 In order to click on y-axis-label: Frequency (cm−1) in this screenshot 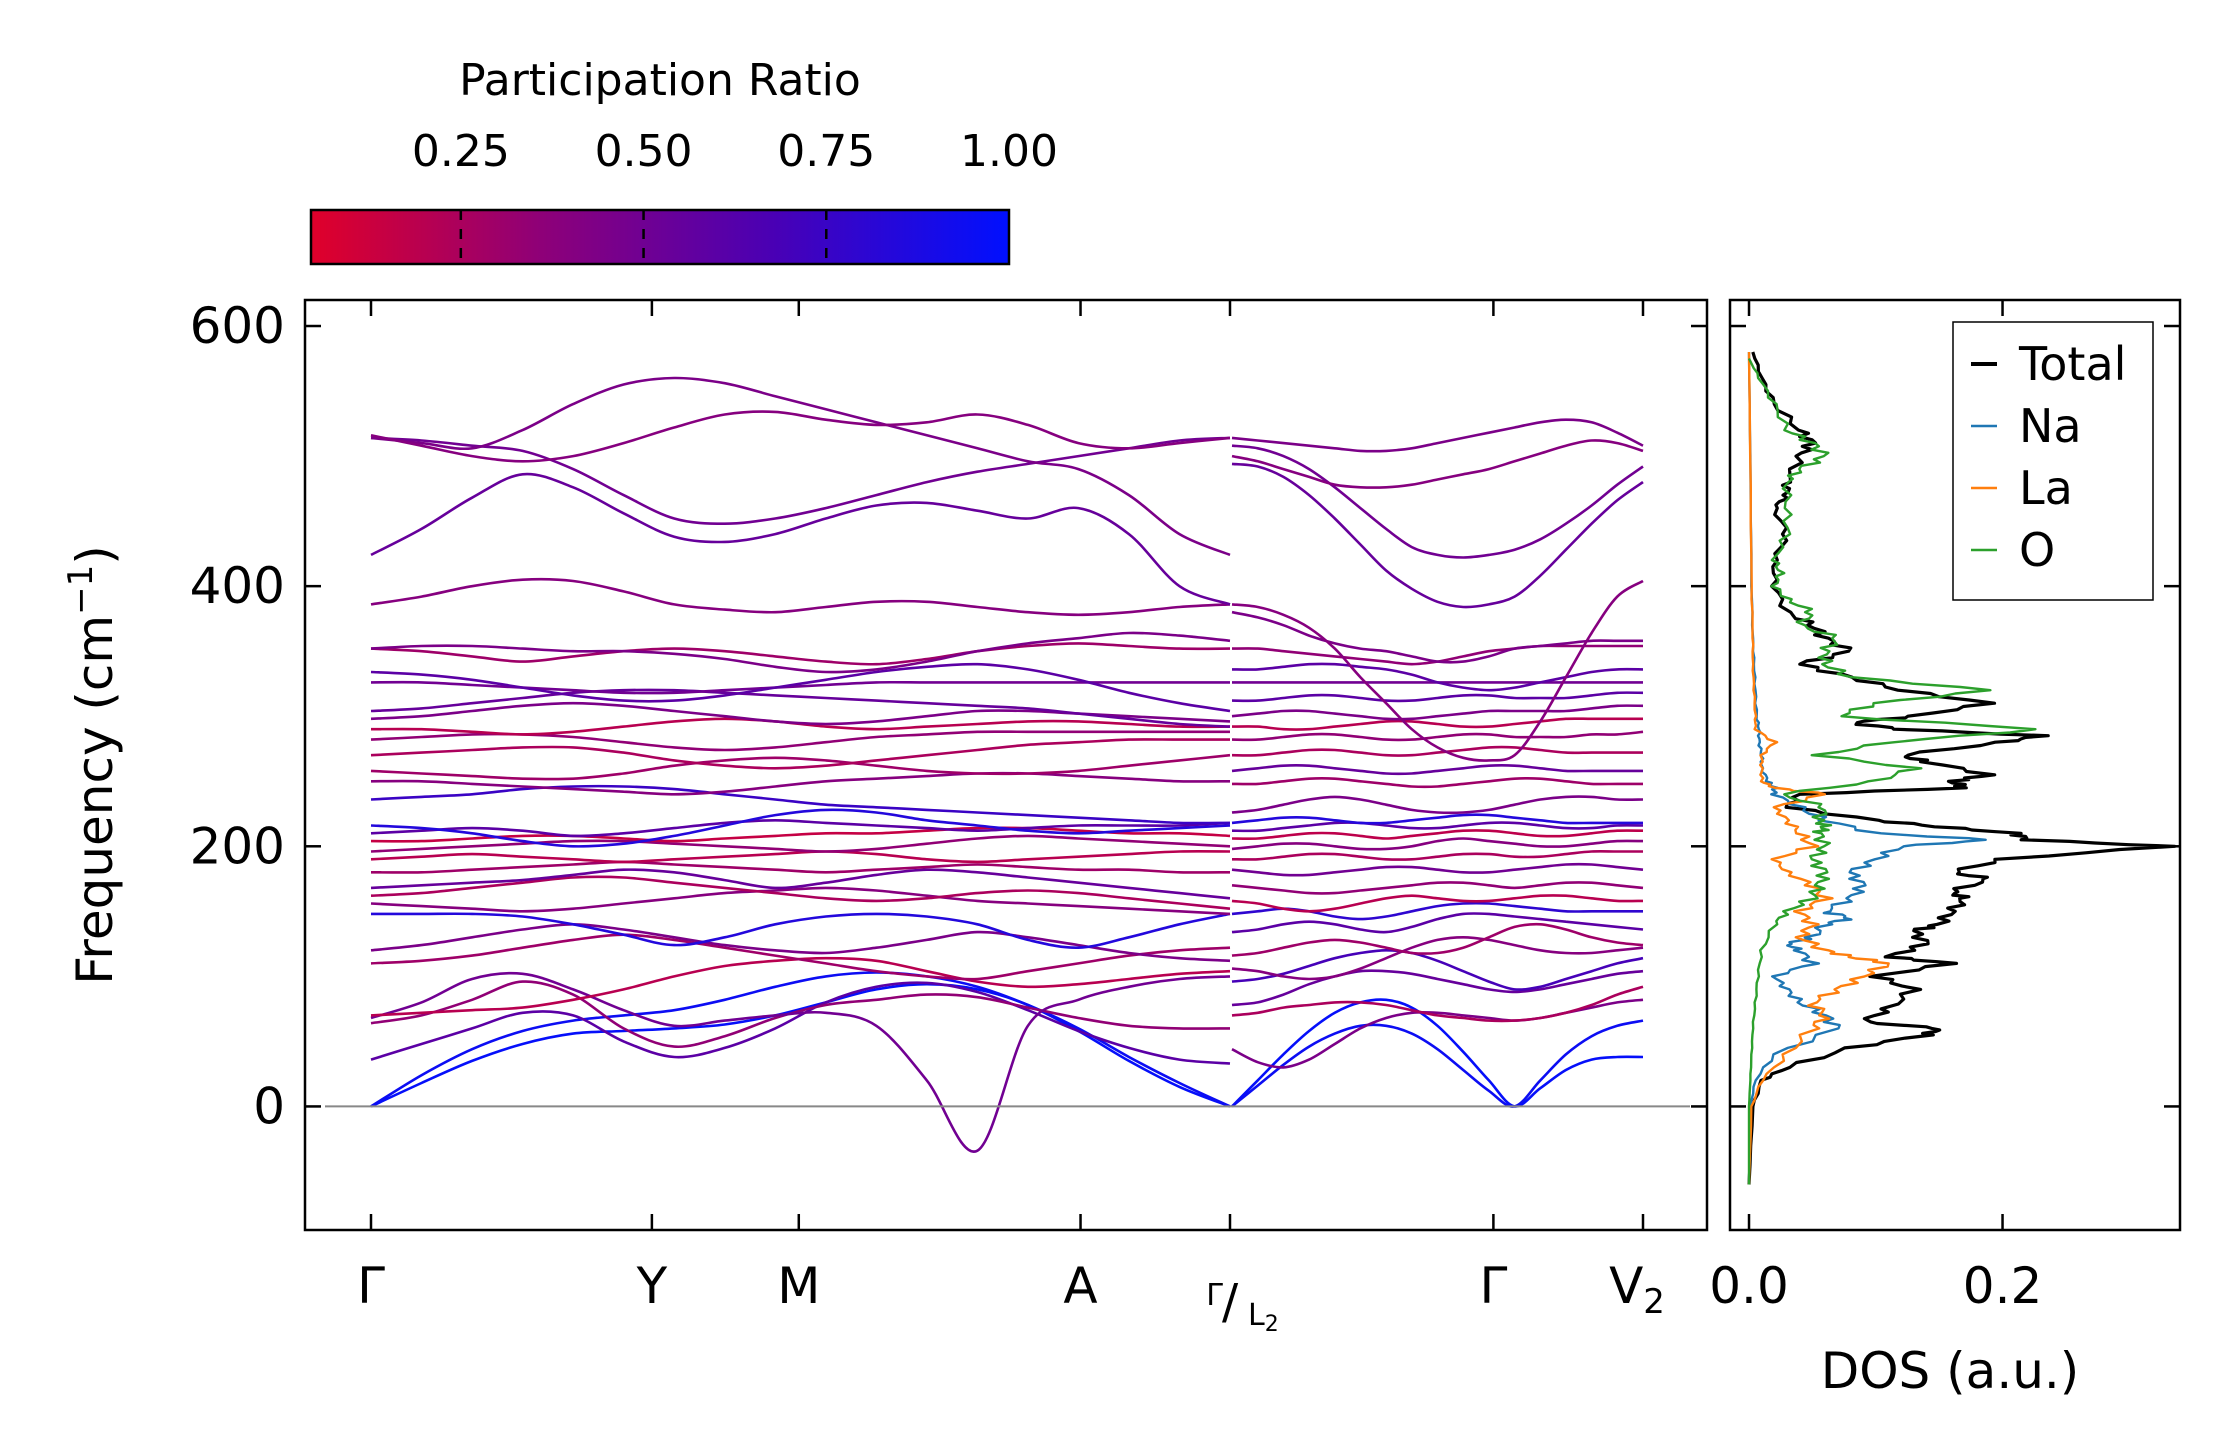, I will do `click(92, 765)`.